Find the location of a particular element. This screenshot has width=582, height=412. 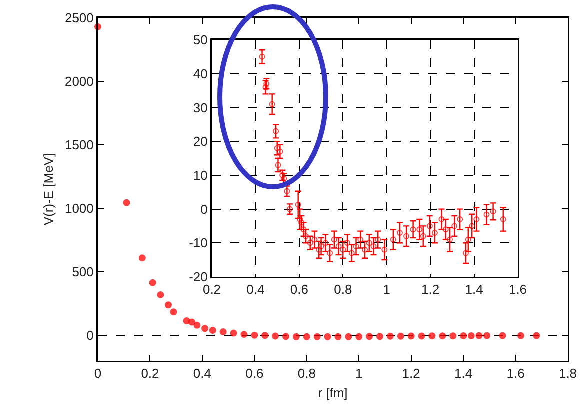

y-tick-label: 30 is located at coordinates (200, 108).